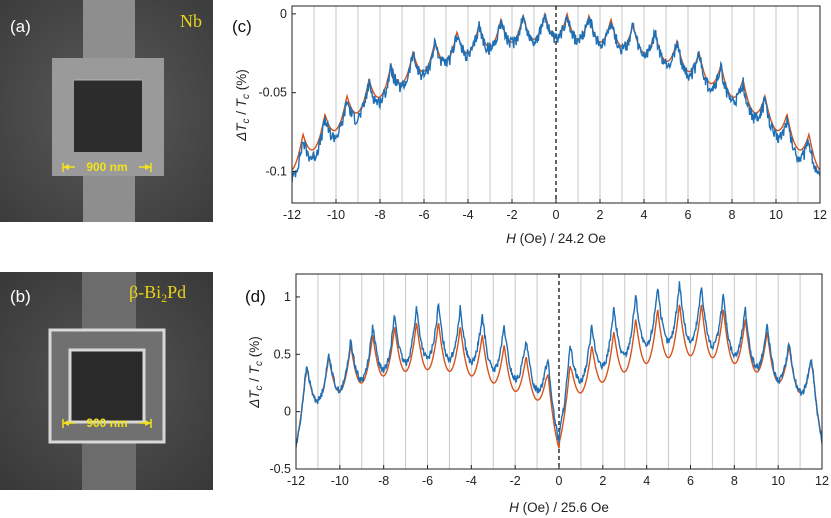  What do you see at coordinates (157, 293) in the screenshot?
I see `material-label-bipd: β-Bi2Pd` at bounding box center [157, 293].